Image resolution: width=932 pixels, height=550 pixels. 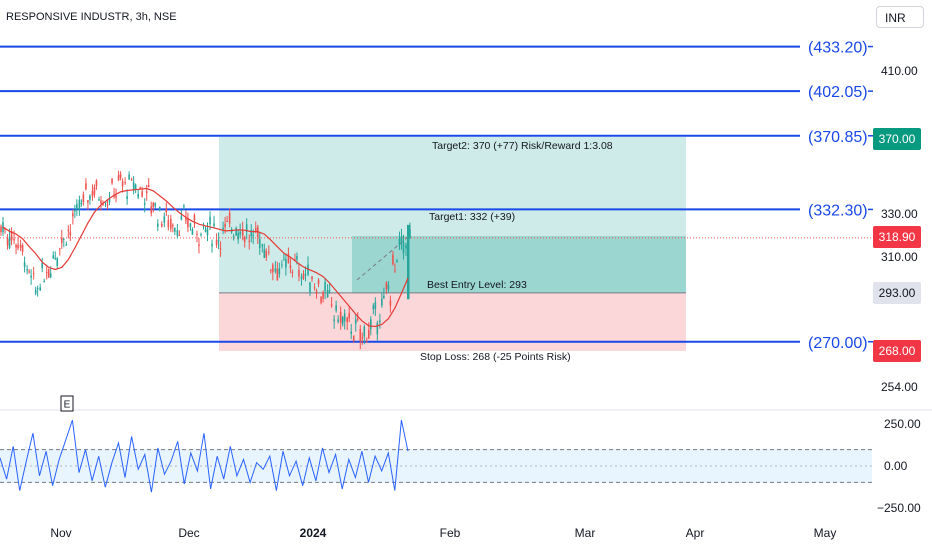 I want to click on level-label: (332.30), so click(x=838, y=210).